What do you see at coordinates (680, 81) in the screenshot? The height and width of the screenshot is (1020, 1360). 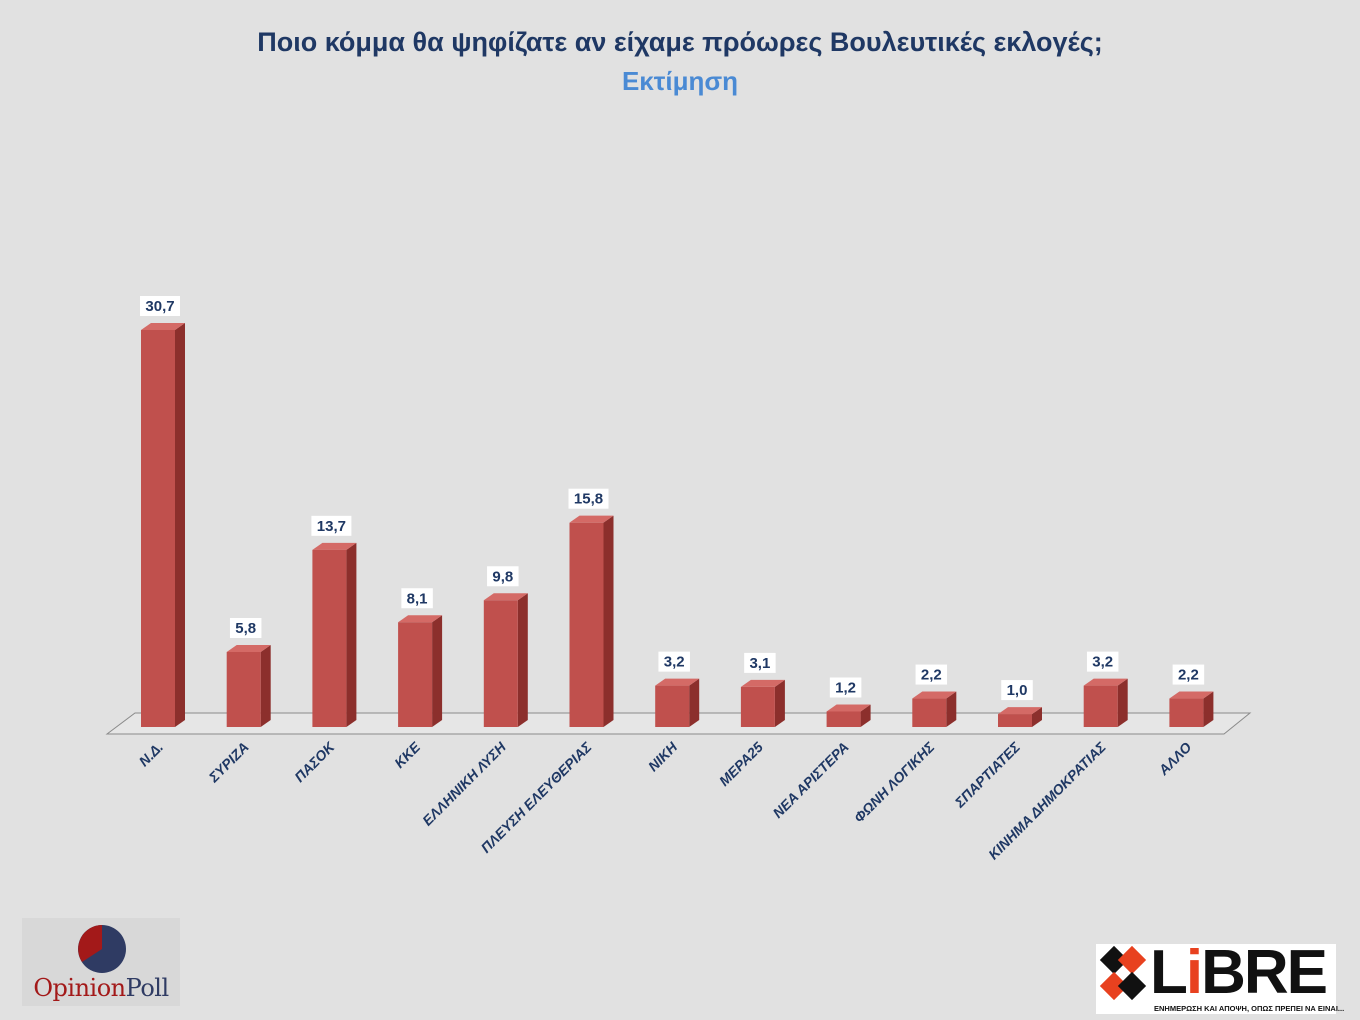 I see `chart-subtitle: Εκτίμηση` at bounding box center [680, 81].